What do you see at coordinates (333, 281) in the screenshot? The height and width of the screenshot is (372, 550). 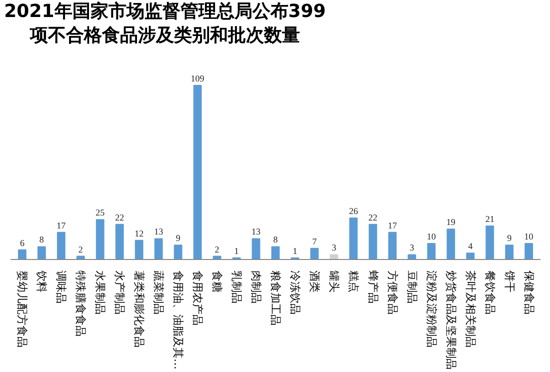 I see `x-tick-label: 罐头` at bounding box center [333, 281].